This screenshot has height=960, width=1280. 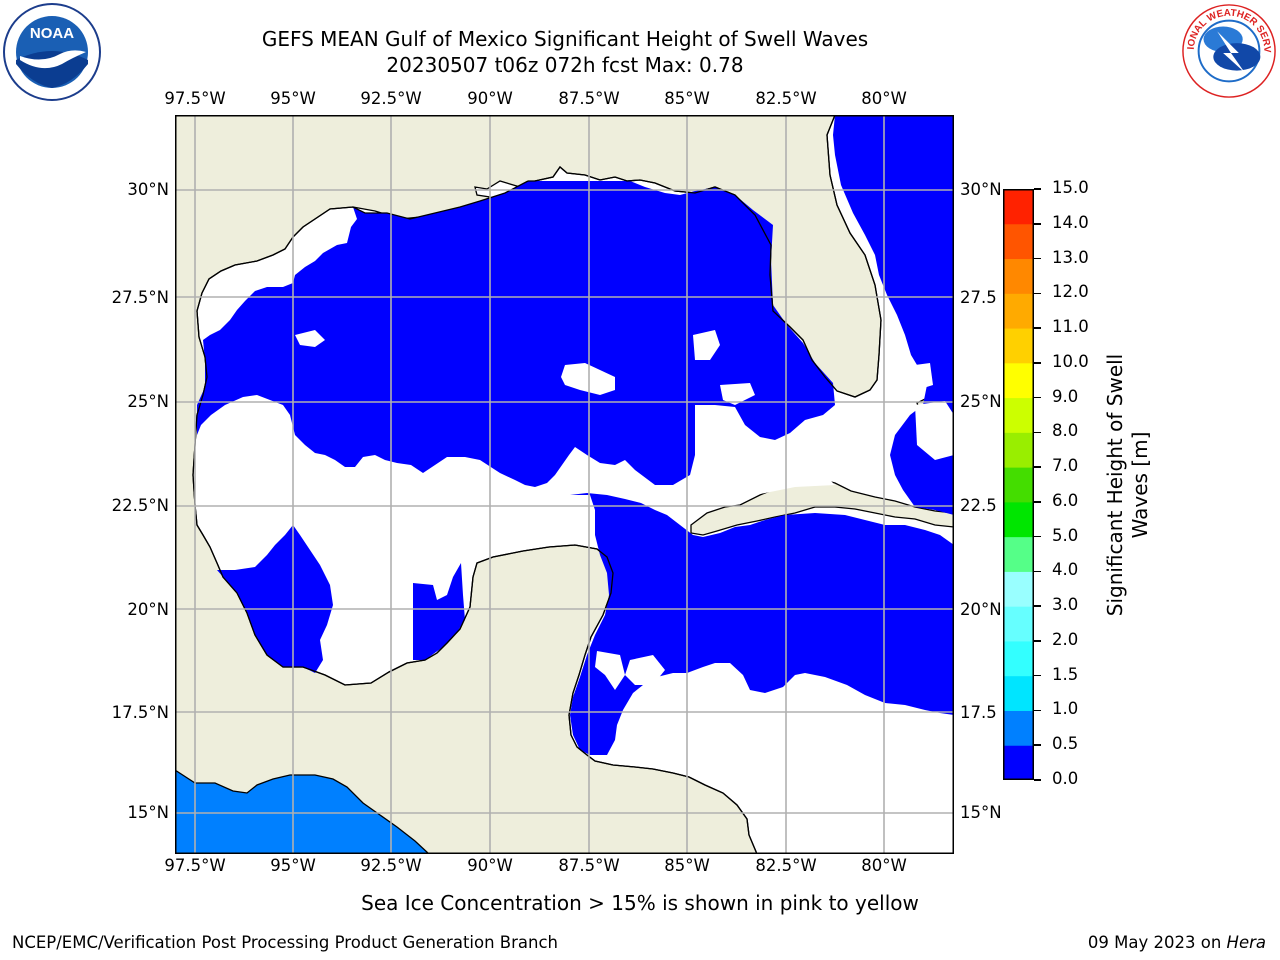 What do you see at coordinates (1157, 942) in the screenshot?
I see `date-text: 09 May 2023 on` at bounding box center [1157, 942].